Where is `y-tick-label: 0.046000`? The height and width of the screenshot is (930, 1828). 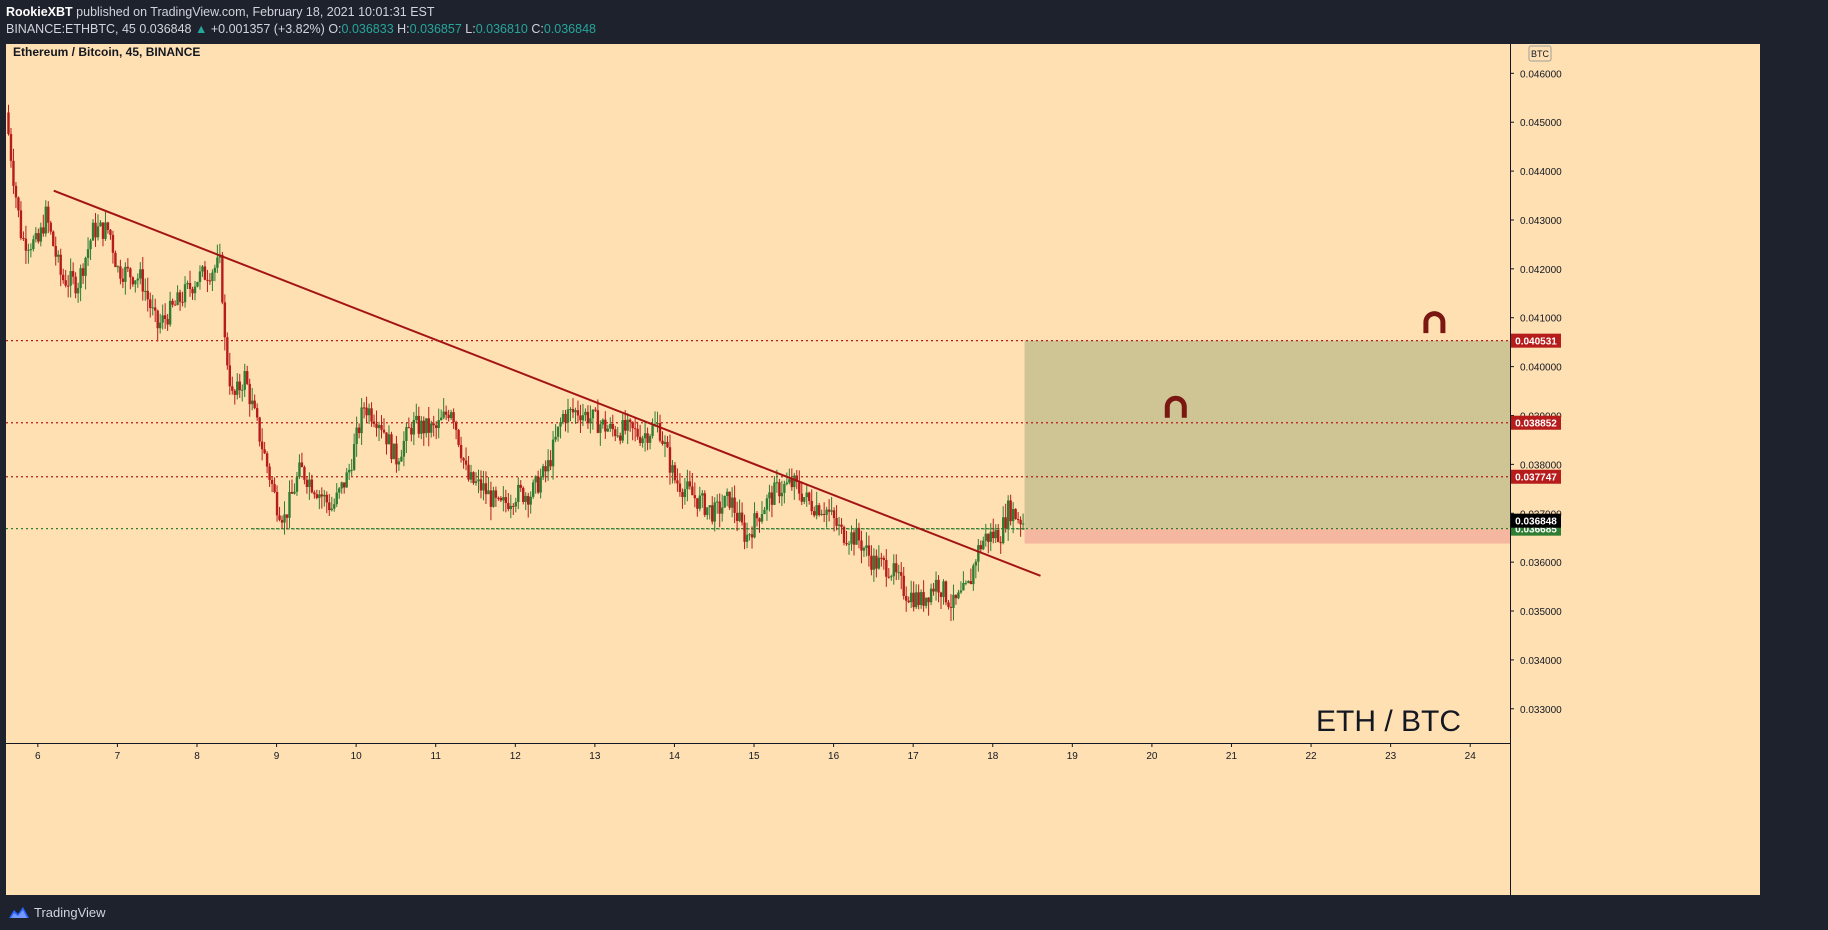 y-tick-label: 0.046000 is located at coordinates (1541, 74).